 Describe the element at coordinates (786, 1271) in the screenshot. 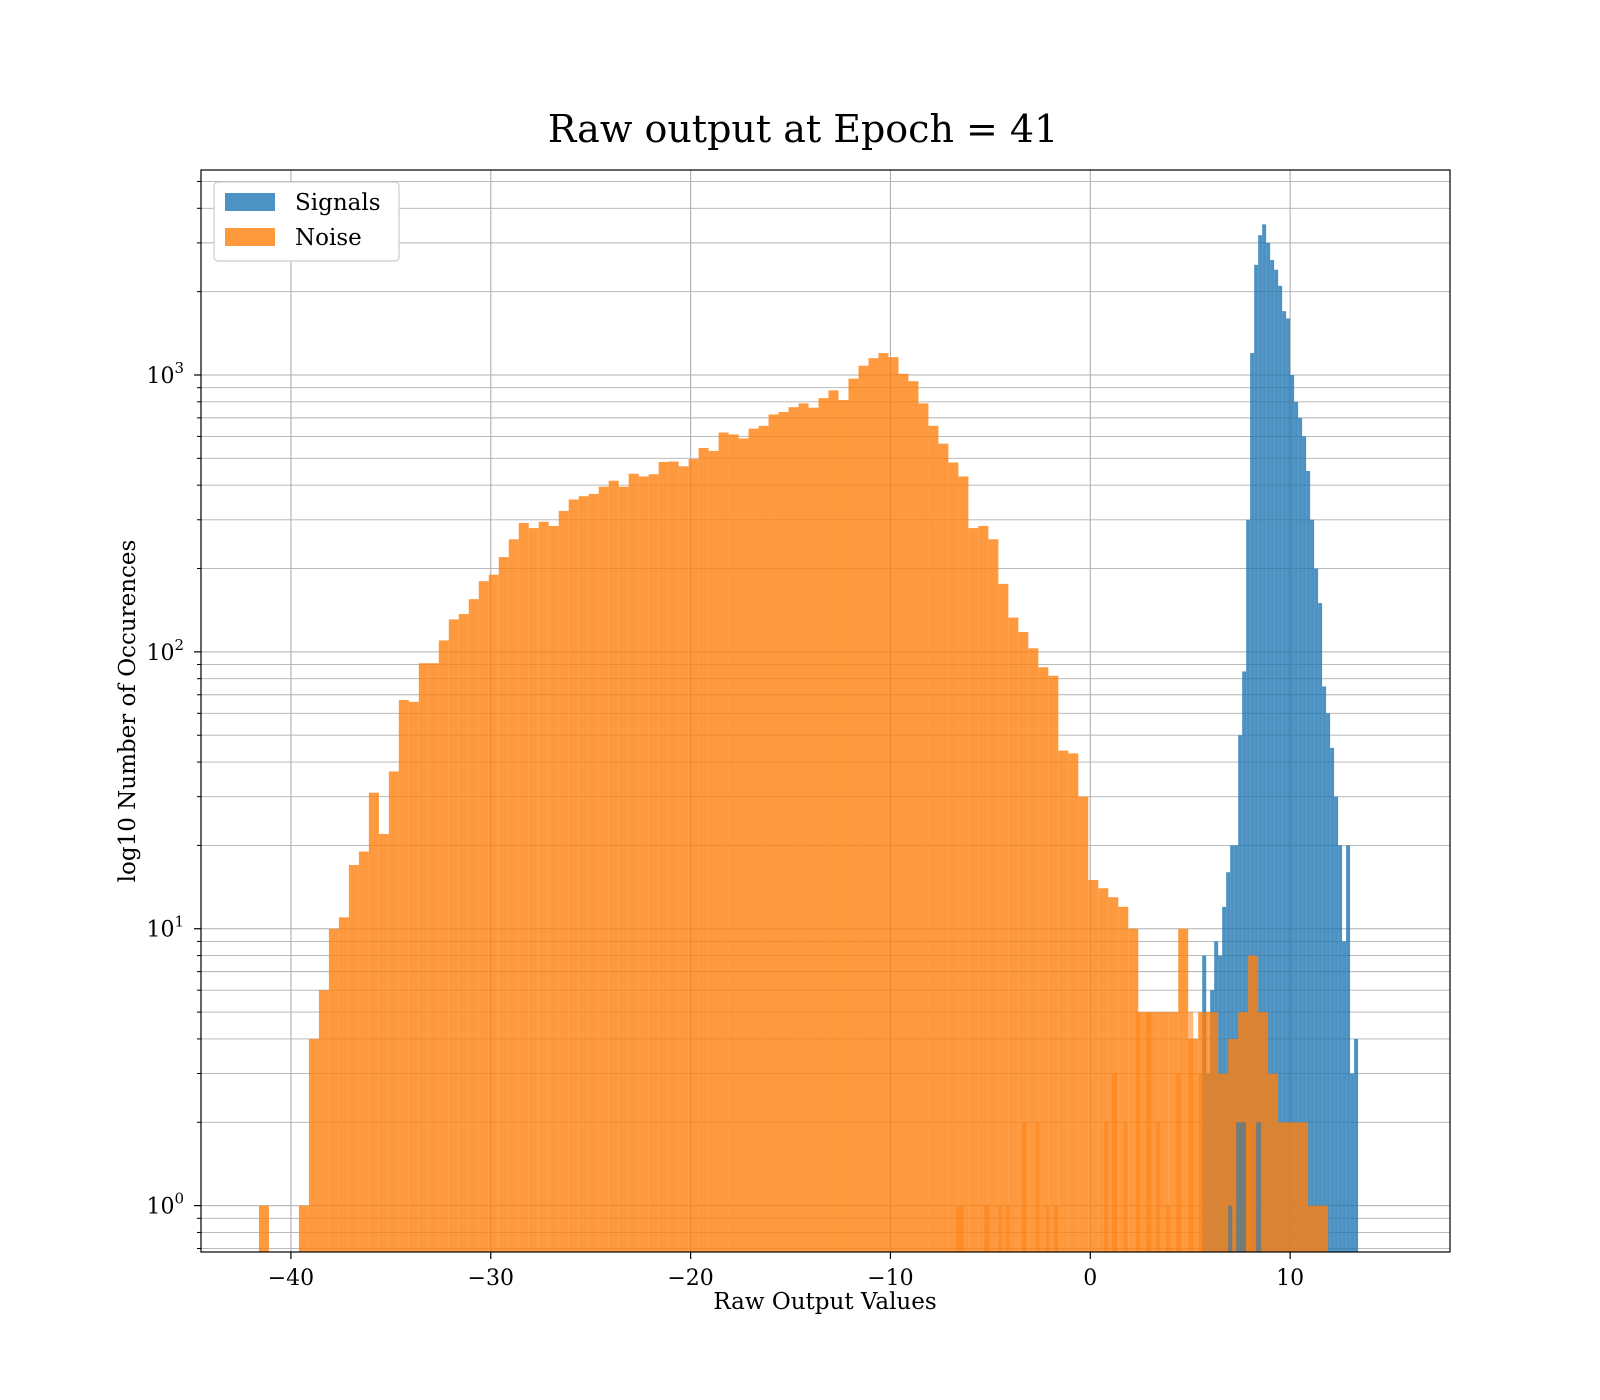

I see `x-axis: −40 −30 −20 −10 0 10` at that location.